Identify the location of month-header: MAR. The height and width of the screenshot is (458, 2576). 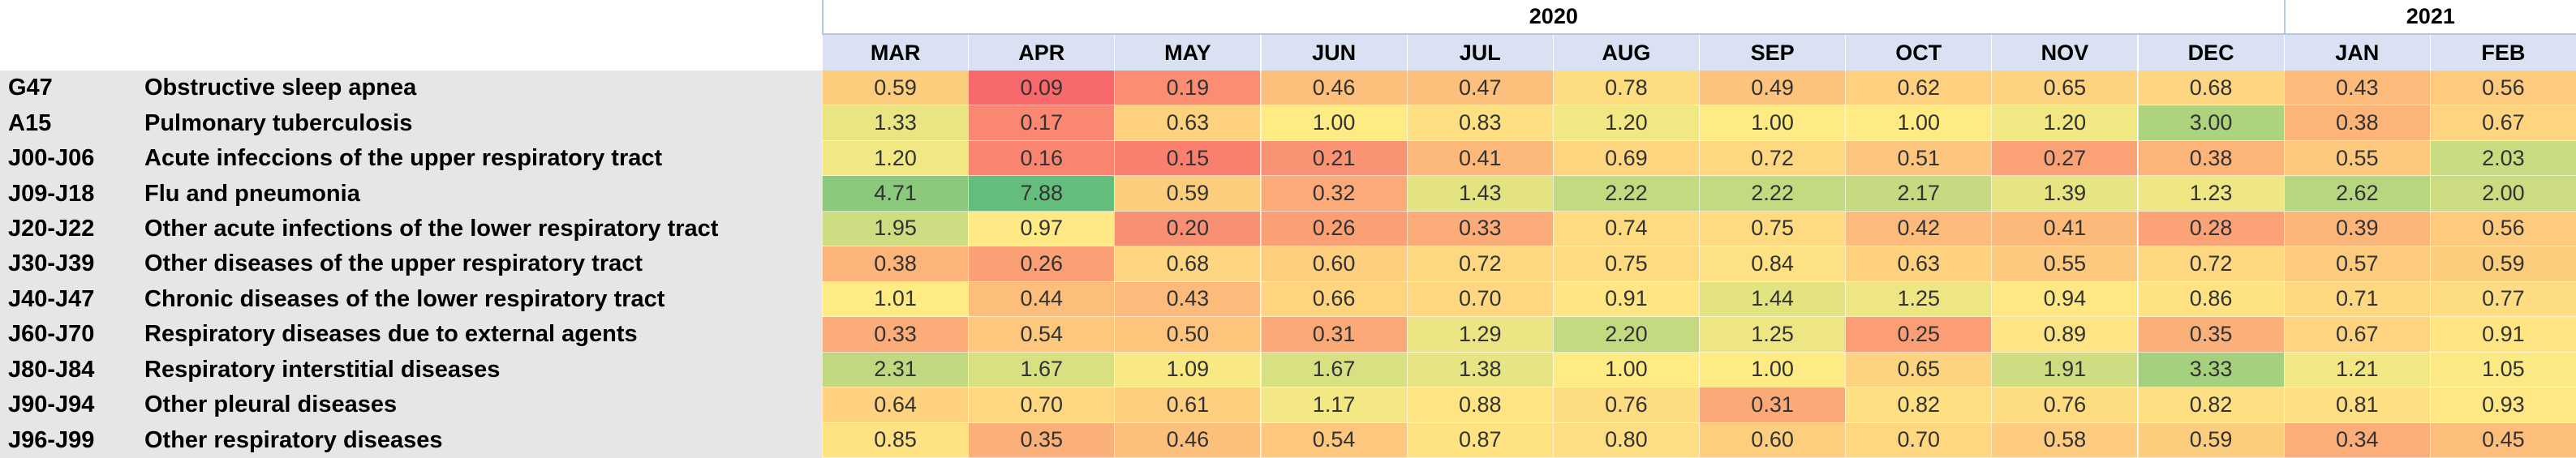
(895, 53).